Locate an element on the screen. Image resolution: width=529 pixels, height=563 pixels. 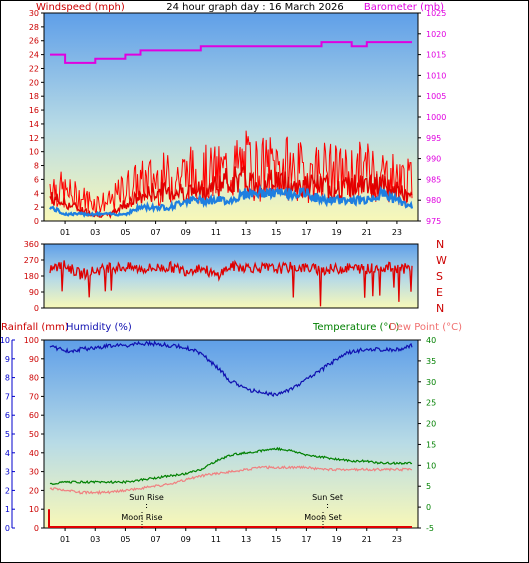
temperature-ytick-label: 35 is located at coordinates (431, 361).